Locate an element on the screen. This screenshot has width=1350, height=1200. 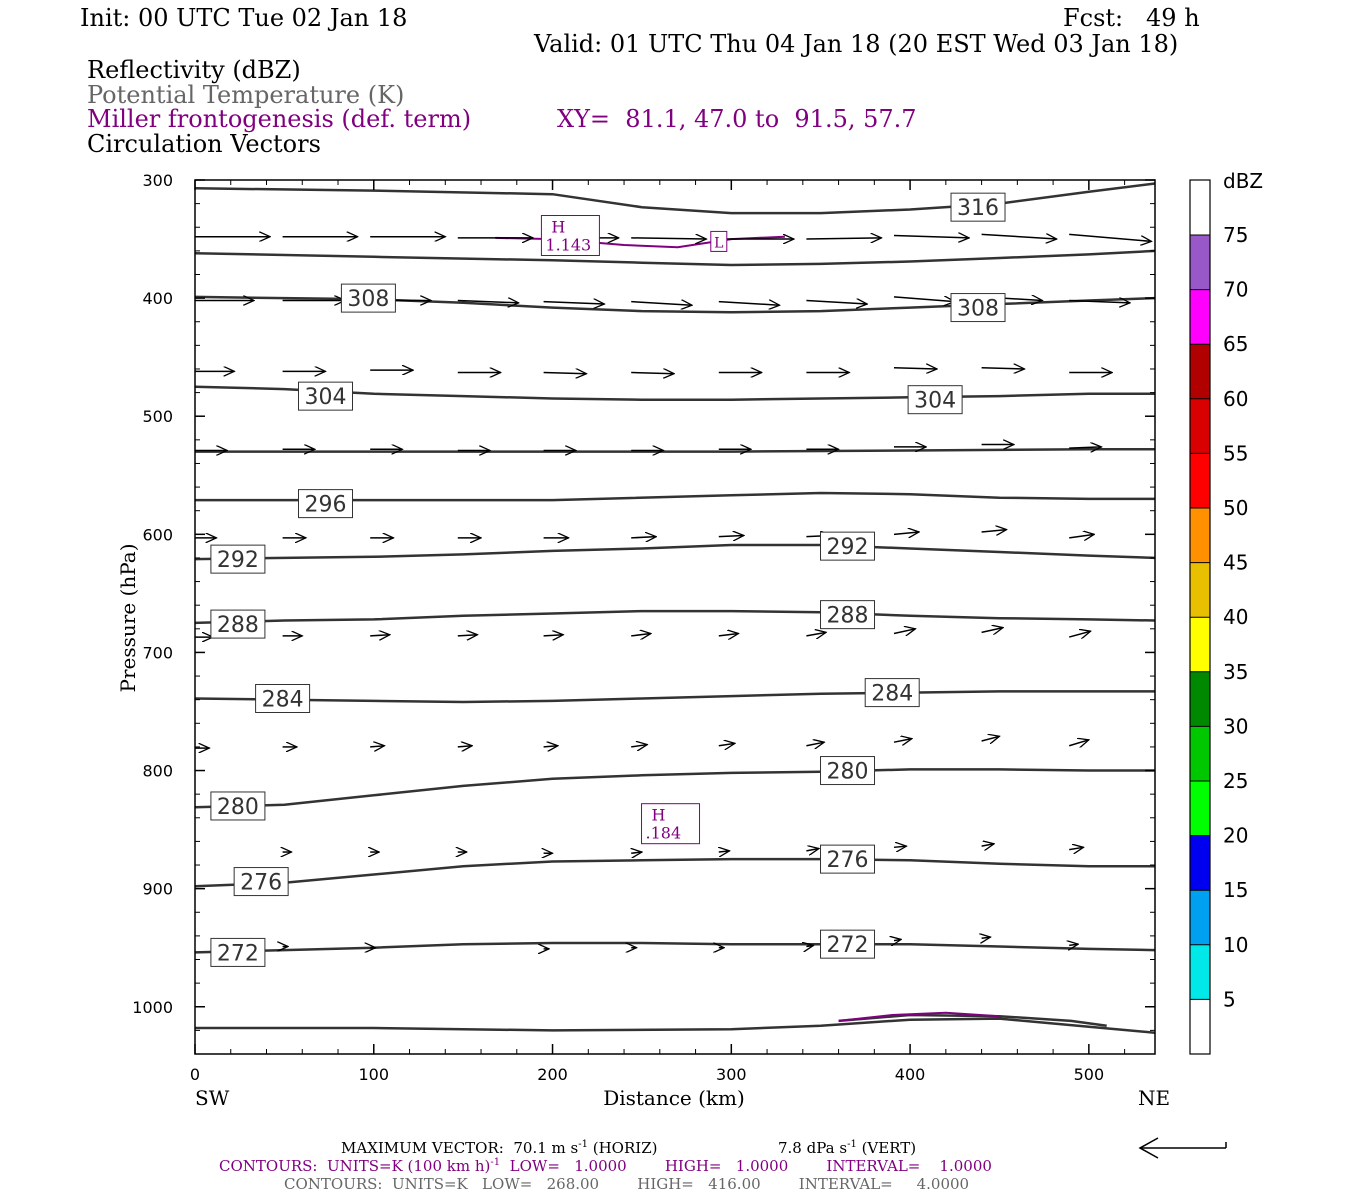
y-tick-label: 900 is located at coordinates (157, 889).